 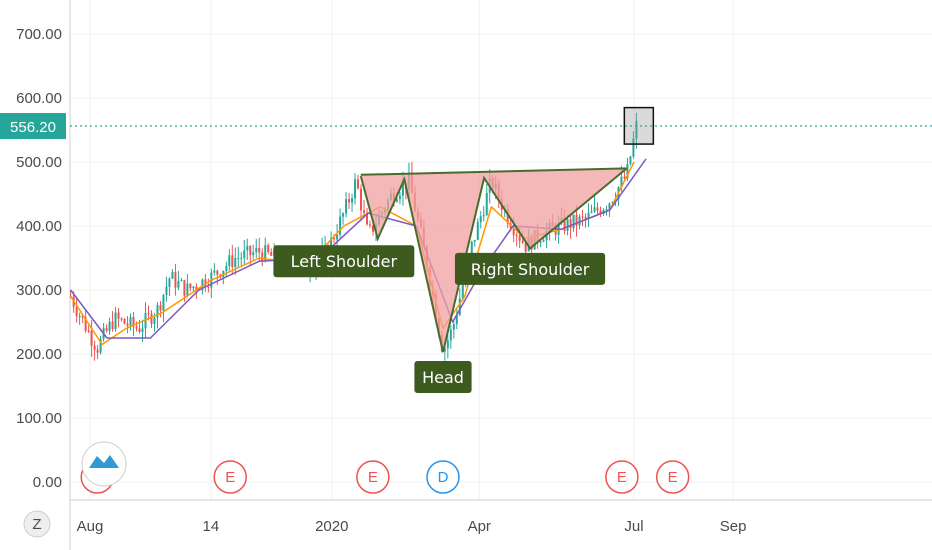 I want to click on pattern-label-box, so click(x=344, y=261).